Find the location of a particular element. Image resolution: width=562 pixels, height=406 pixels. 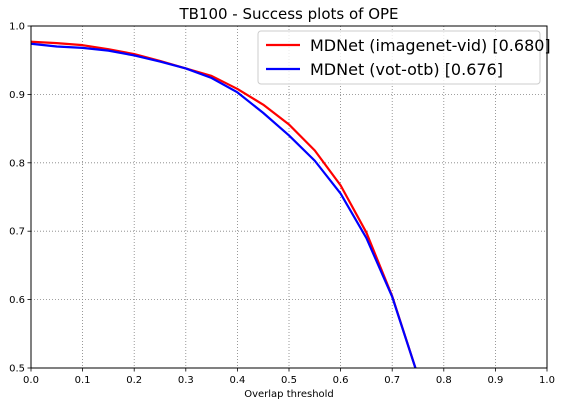

y-tick-label: 0.6 is located at coordinates (17, 300).